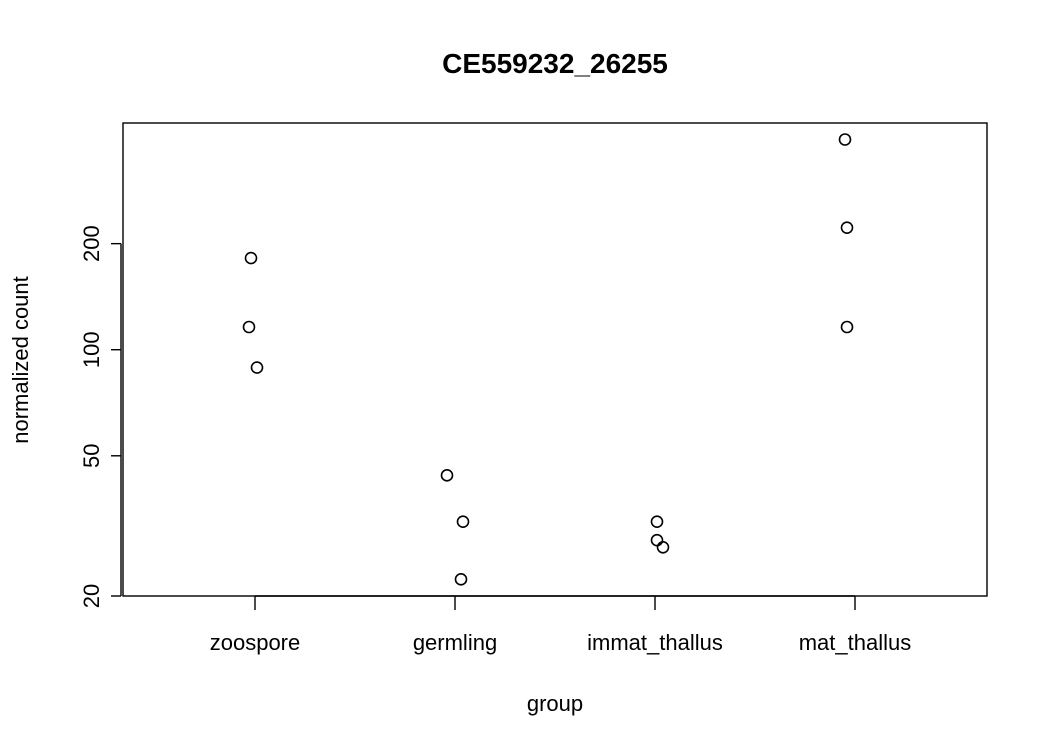  Describe the element at coordinates (561, 625) in the screenshot. I see `x-axis: zoospore germling immat_thallus mat_thallus` at that location.